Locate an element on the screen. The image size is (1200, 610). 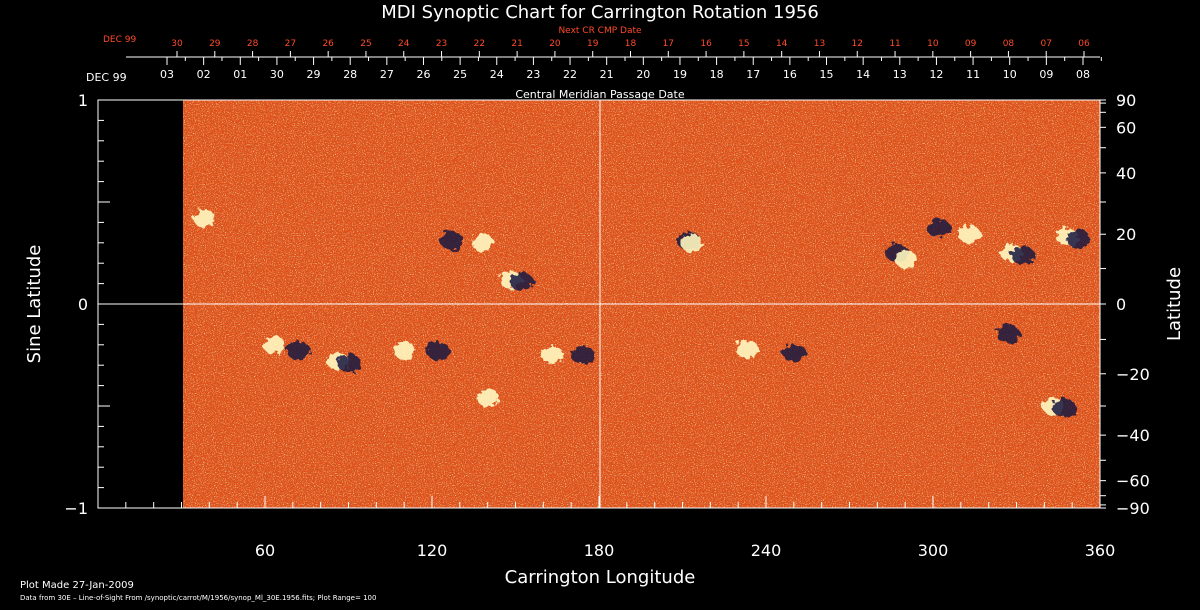
cmp-date-label: 23 is located at coordinates (533, 74).